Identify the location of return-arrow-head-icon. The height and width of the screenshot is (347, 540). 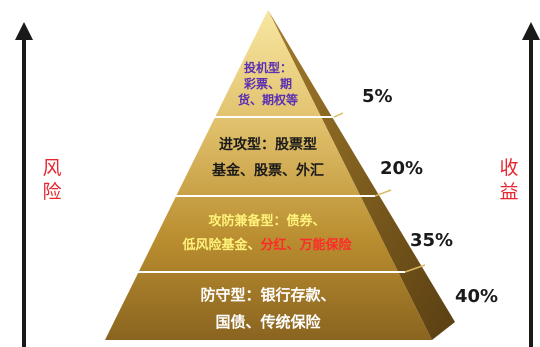
(531, 31).